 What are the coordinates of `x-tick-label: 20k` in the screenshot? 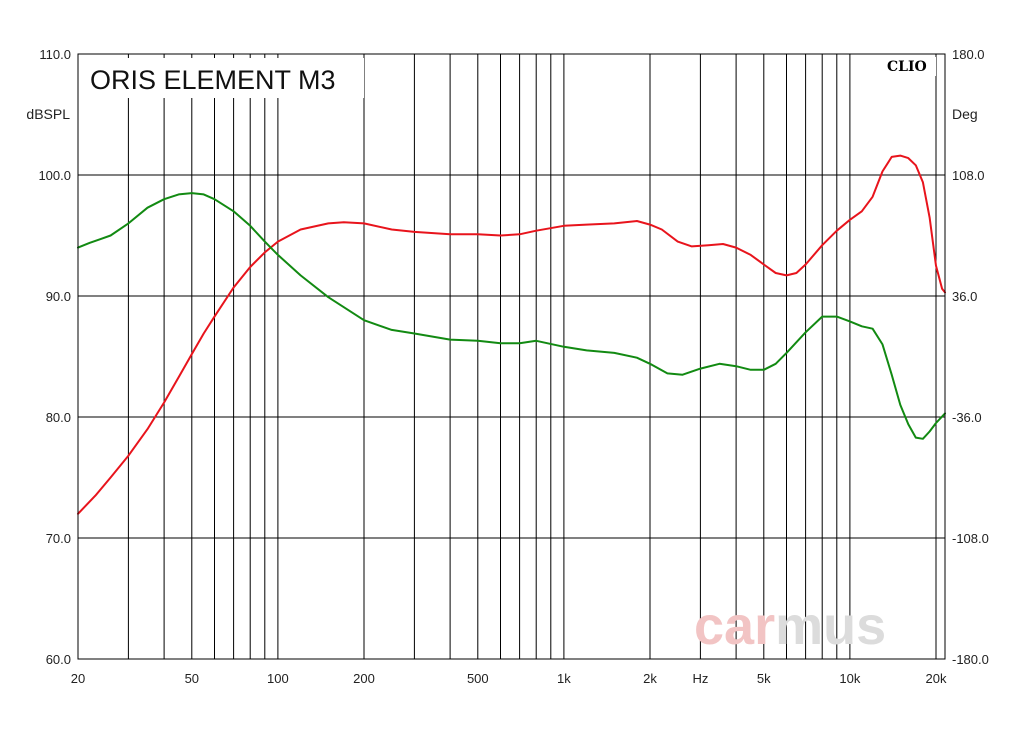 It's located at (936, 678).